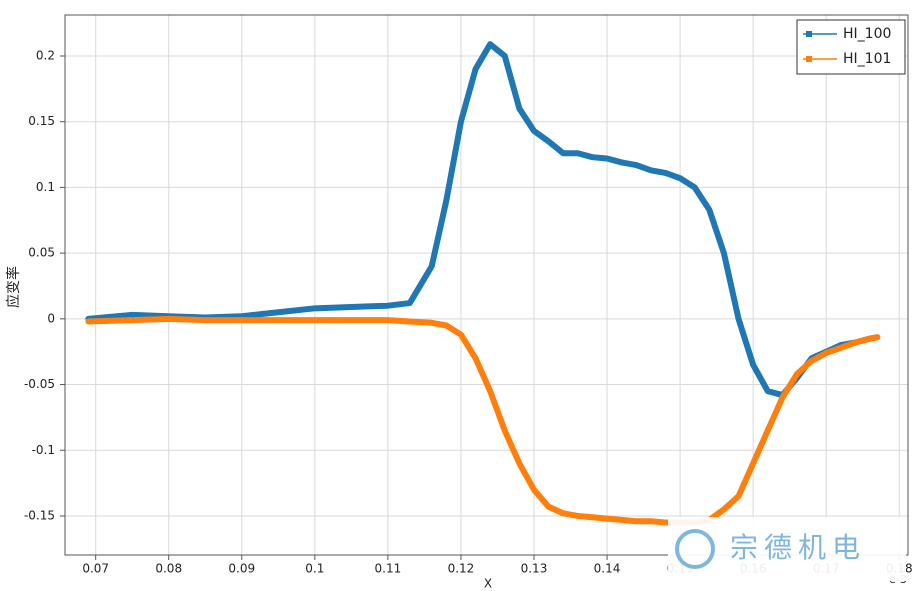 The width and height of the screenshot is (915, 591). Describe the element at coordinates (45, 187) in the screenshot. I see `y-tick-label: 0.1` at that location.